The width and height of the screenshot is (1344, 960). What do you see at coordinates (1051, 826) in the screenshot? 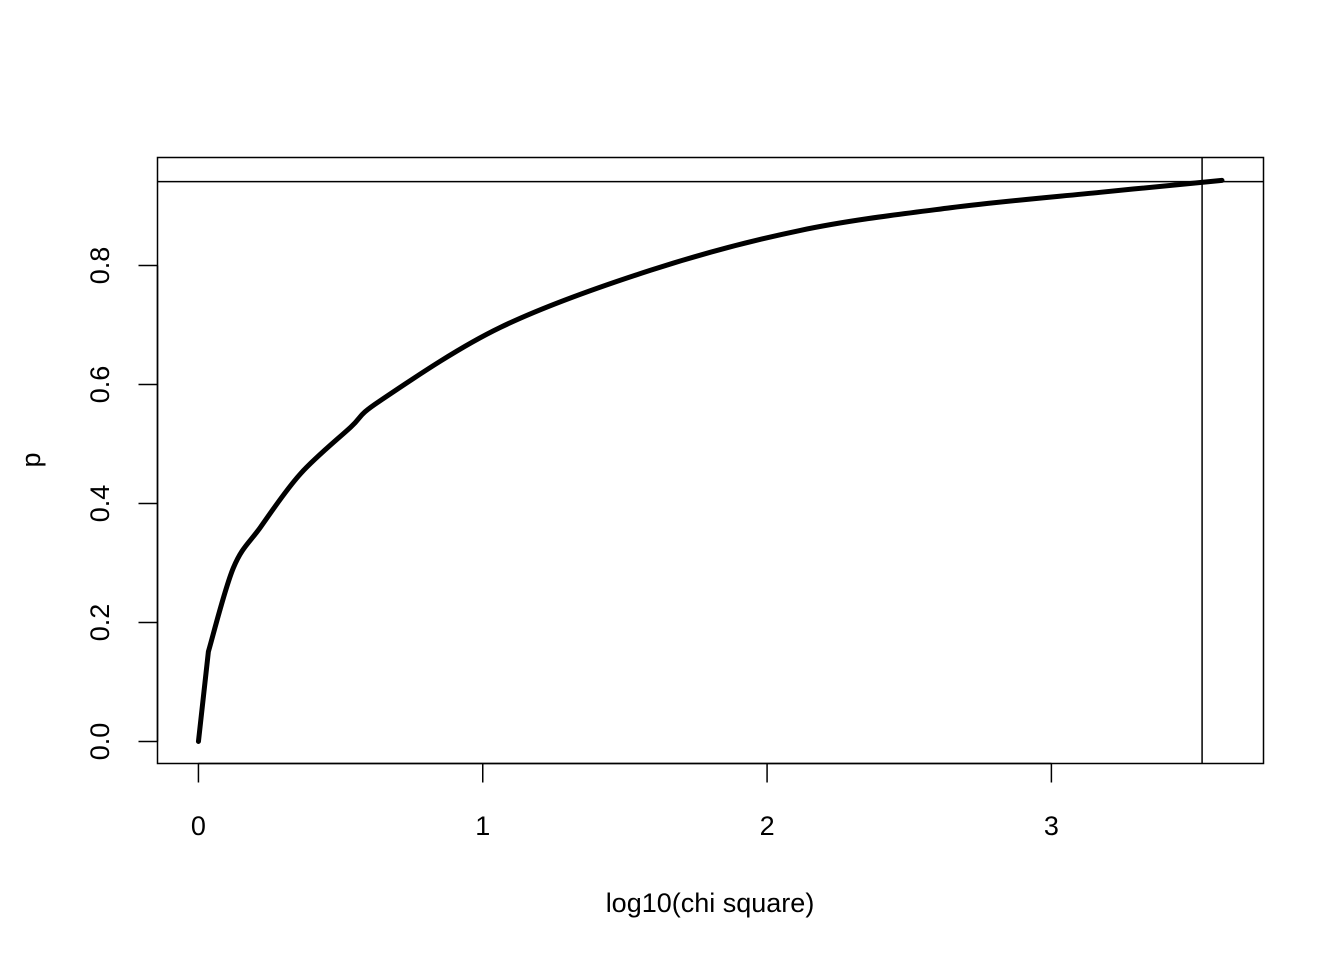
I see `x-tick-label: 3` at bounding box center [1051, 826].